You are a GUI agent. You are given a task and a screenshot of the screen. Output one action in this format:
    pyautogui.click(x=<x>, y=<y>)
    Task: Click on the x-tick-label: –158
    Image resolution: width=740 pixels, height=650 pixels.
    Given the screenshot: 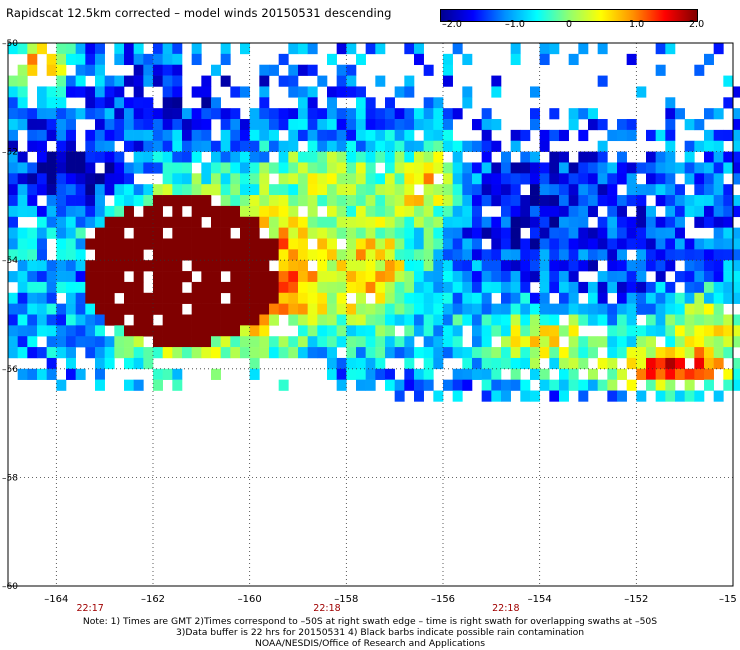 What is the action you would take?
    pyautogui.click(x=346, y=599)
    